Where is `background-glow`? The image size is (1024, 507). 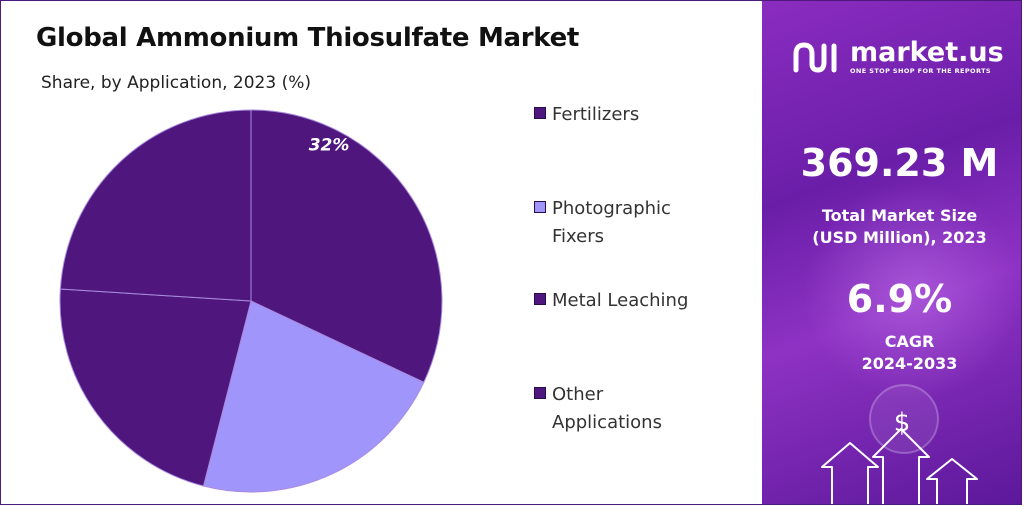 background-glow is located at coordinates (911, 291).